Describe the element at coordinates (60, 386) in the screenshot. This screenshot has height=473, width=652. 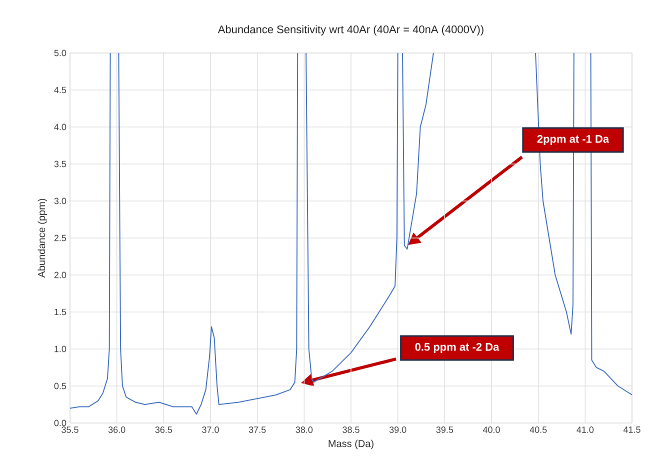
I see `y-tick-label: 0.5` at that location.